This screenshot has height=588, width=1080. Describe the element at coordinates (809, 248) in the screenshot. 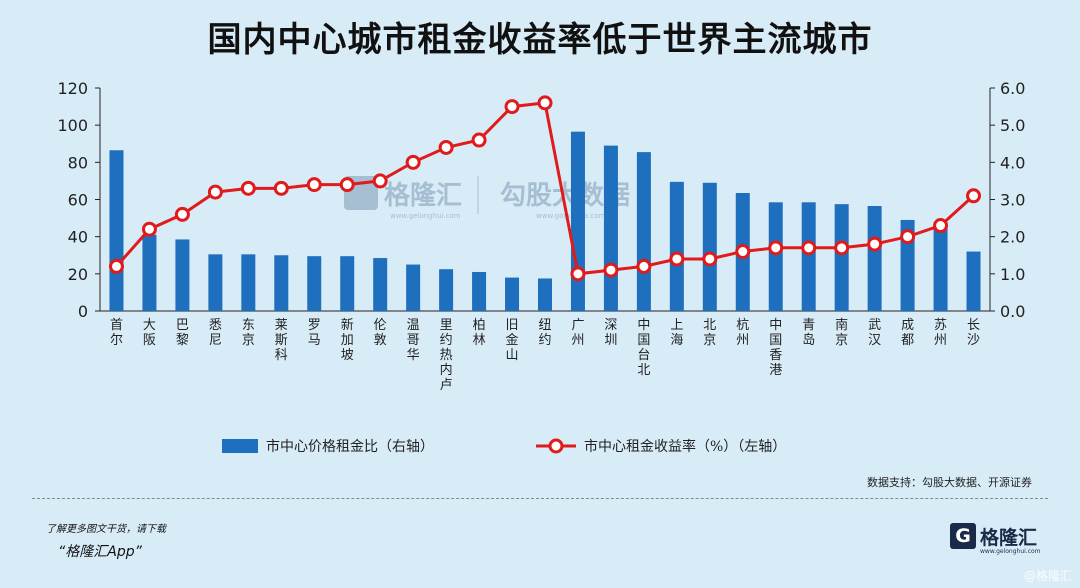

I see `point-青岛` at that location.